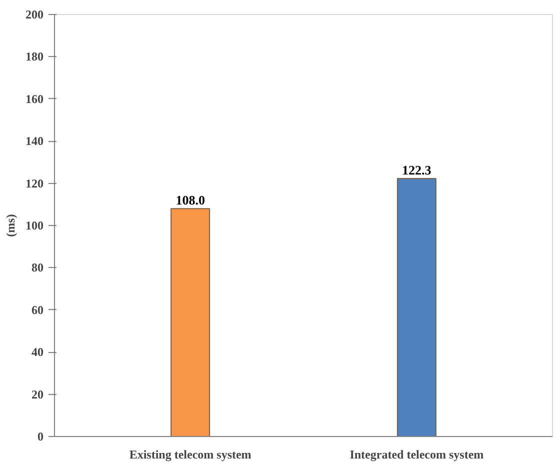 This screenshot has height=464, width=556. What do you see at coordinates (38, 267) in the screenshot?
I see `y-tick-label: 80` at bounding box center [38, 267].